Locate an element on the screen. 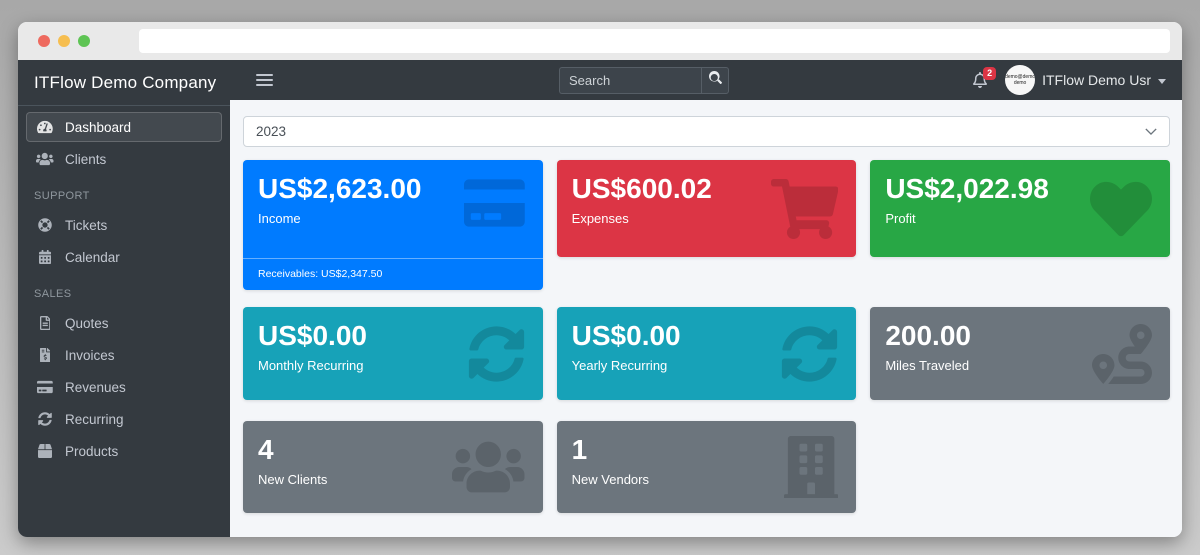 The width and height of the screenshot is (1200, 555). brand-title: ITFlow Demo Company is located at coordinates (124, 83).